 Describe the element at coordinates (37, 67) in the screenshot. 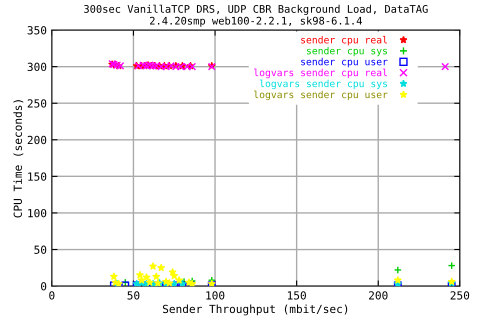

I see `y-tick-label: 300` at that location.